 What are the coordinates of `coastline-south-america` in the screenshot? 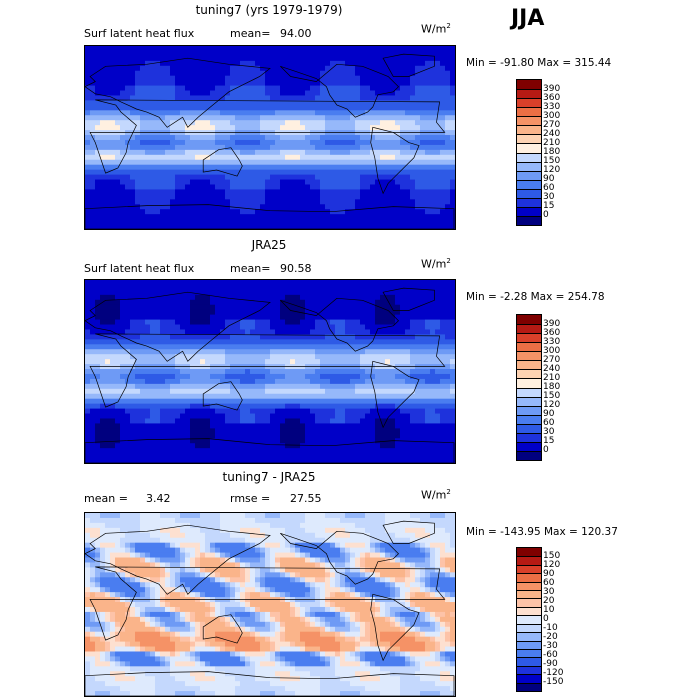 It's located at (395, 160).